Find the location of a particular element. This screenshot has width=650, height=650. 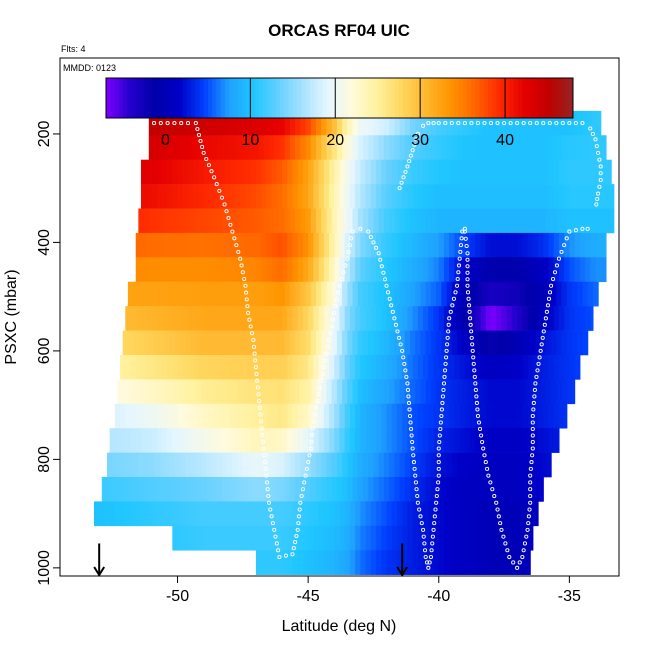

colorbar: 0 10 20 30 40 is located at coordinates (339, 113).